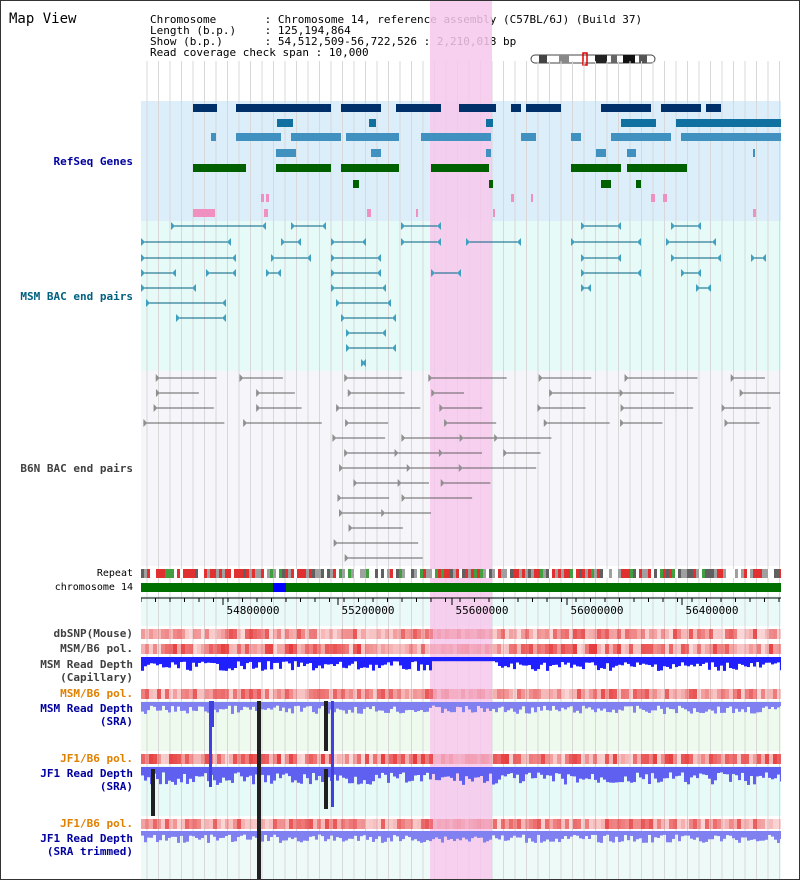  What do you see at coordinates (229, 52) in the screenshot?
I see `info-key: Read coverage check span` at bounding box center [229, 52].